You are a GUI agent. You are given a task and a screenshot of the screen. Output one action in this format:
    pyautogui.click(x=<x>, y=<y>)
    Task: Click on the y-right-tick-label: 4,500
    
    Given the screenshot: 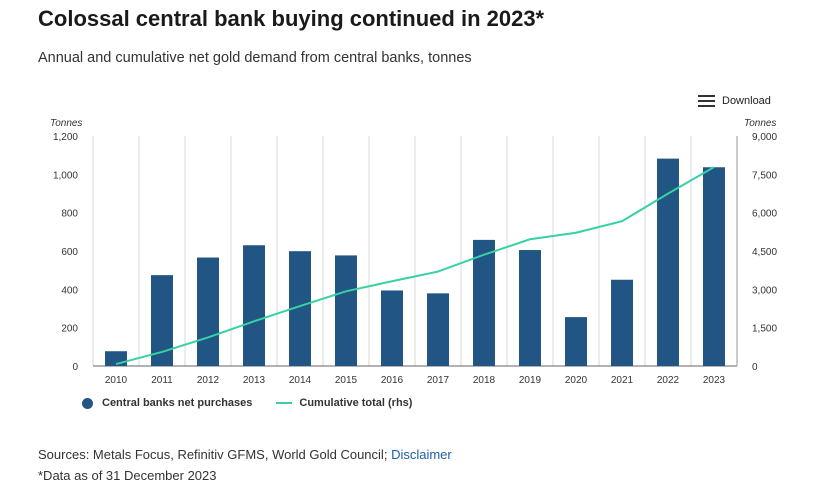 What is the action you would take?
    pyautogui.click(x=764, y=252)
    